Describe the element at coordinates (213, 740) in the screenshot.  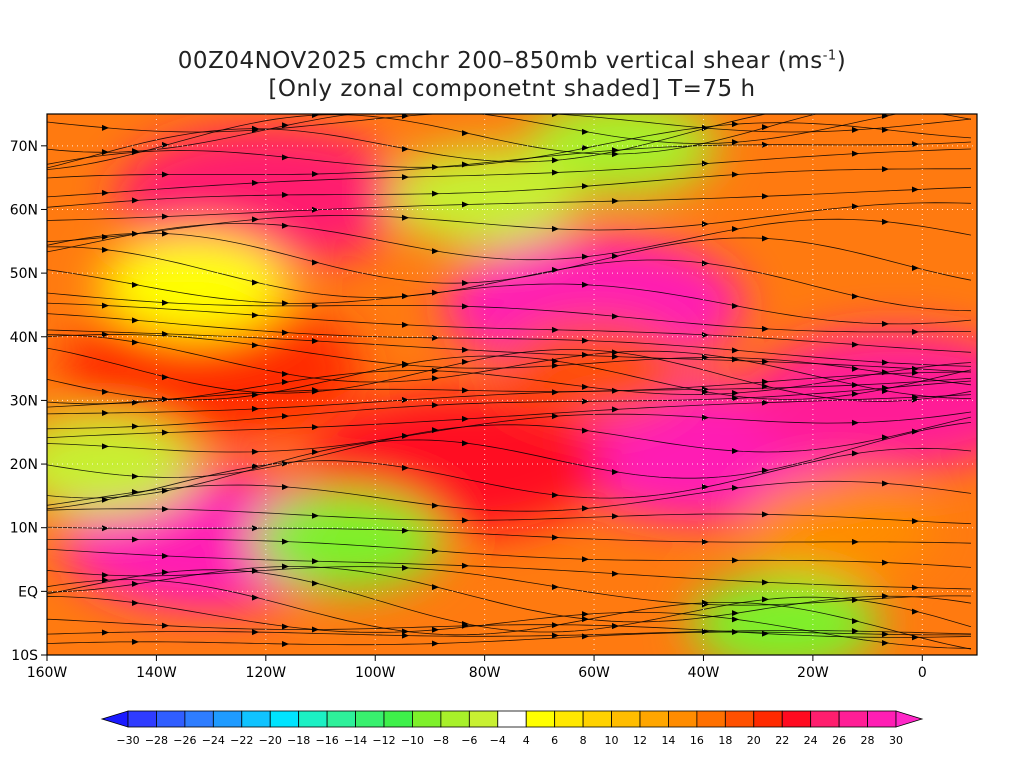
I see `colorbar-label: −24` at that location.